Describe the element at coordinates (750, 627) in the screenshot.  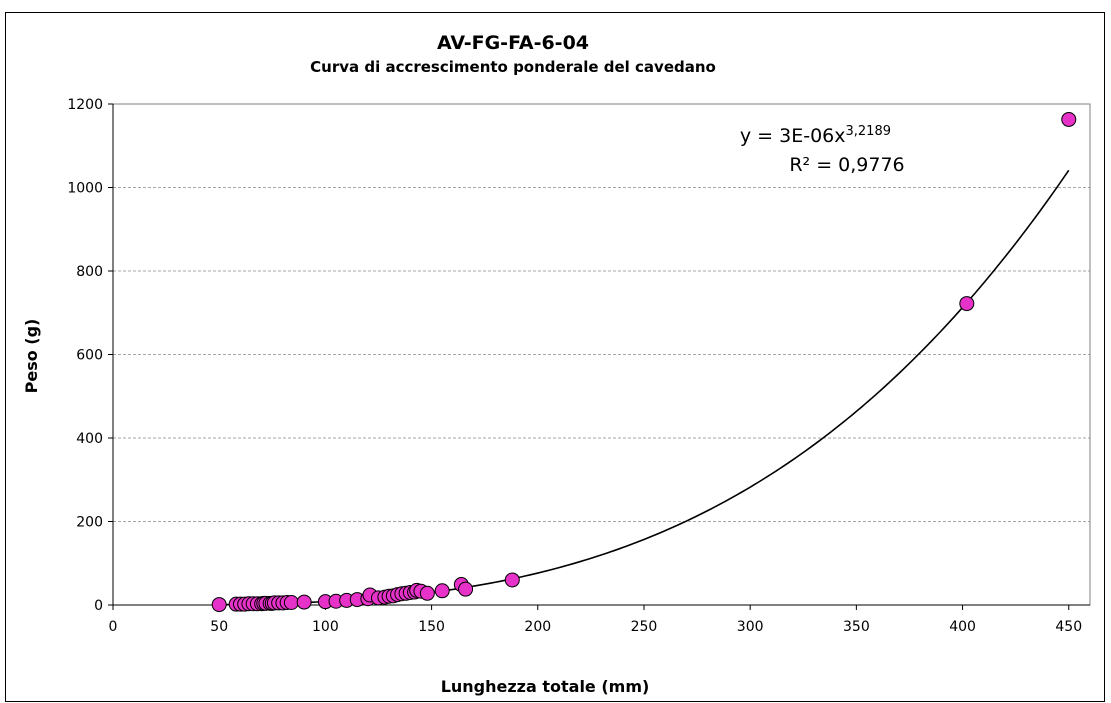
I see `x-tick-label: 300` at that location.